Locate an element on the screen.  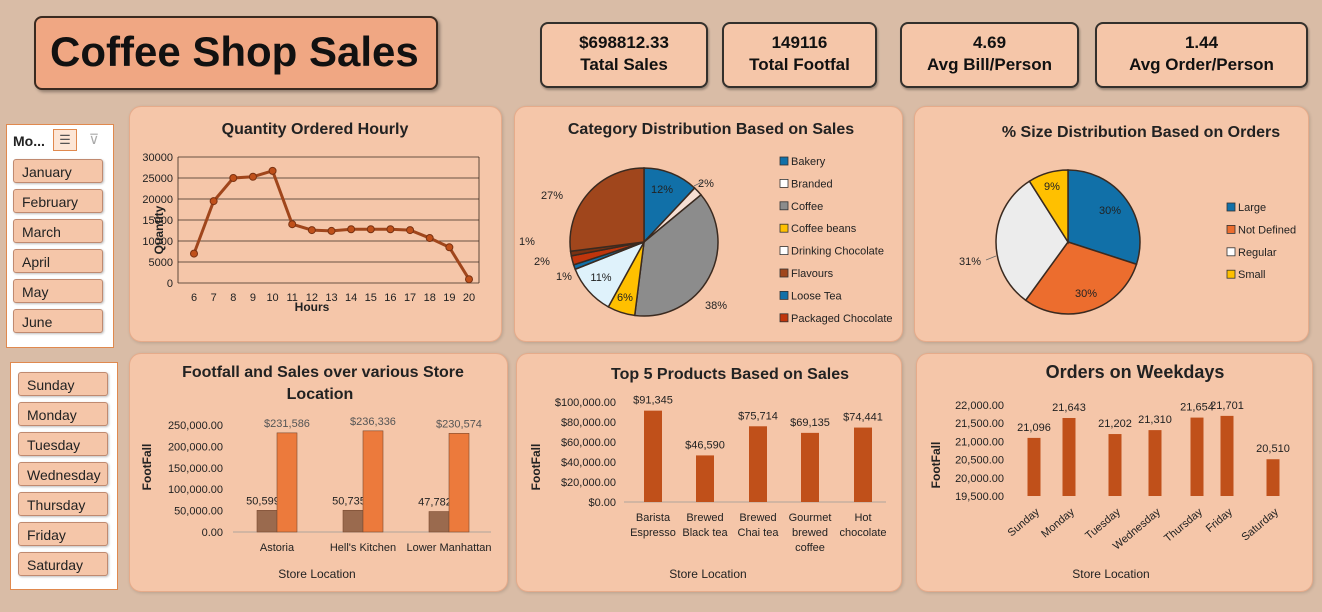
slicer-item-june: June is located at coordinates (58, 321).